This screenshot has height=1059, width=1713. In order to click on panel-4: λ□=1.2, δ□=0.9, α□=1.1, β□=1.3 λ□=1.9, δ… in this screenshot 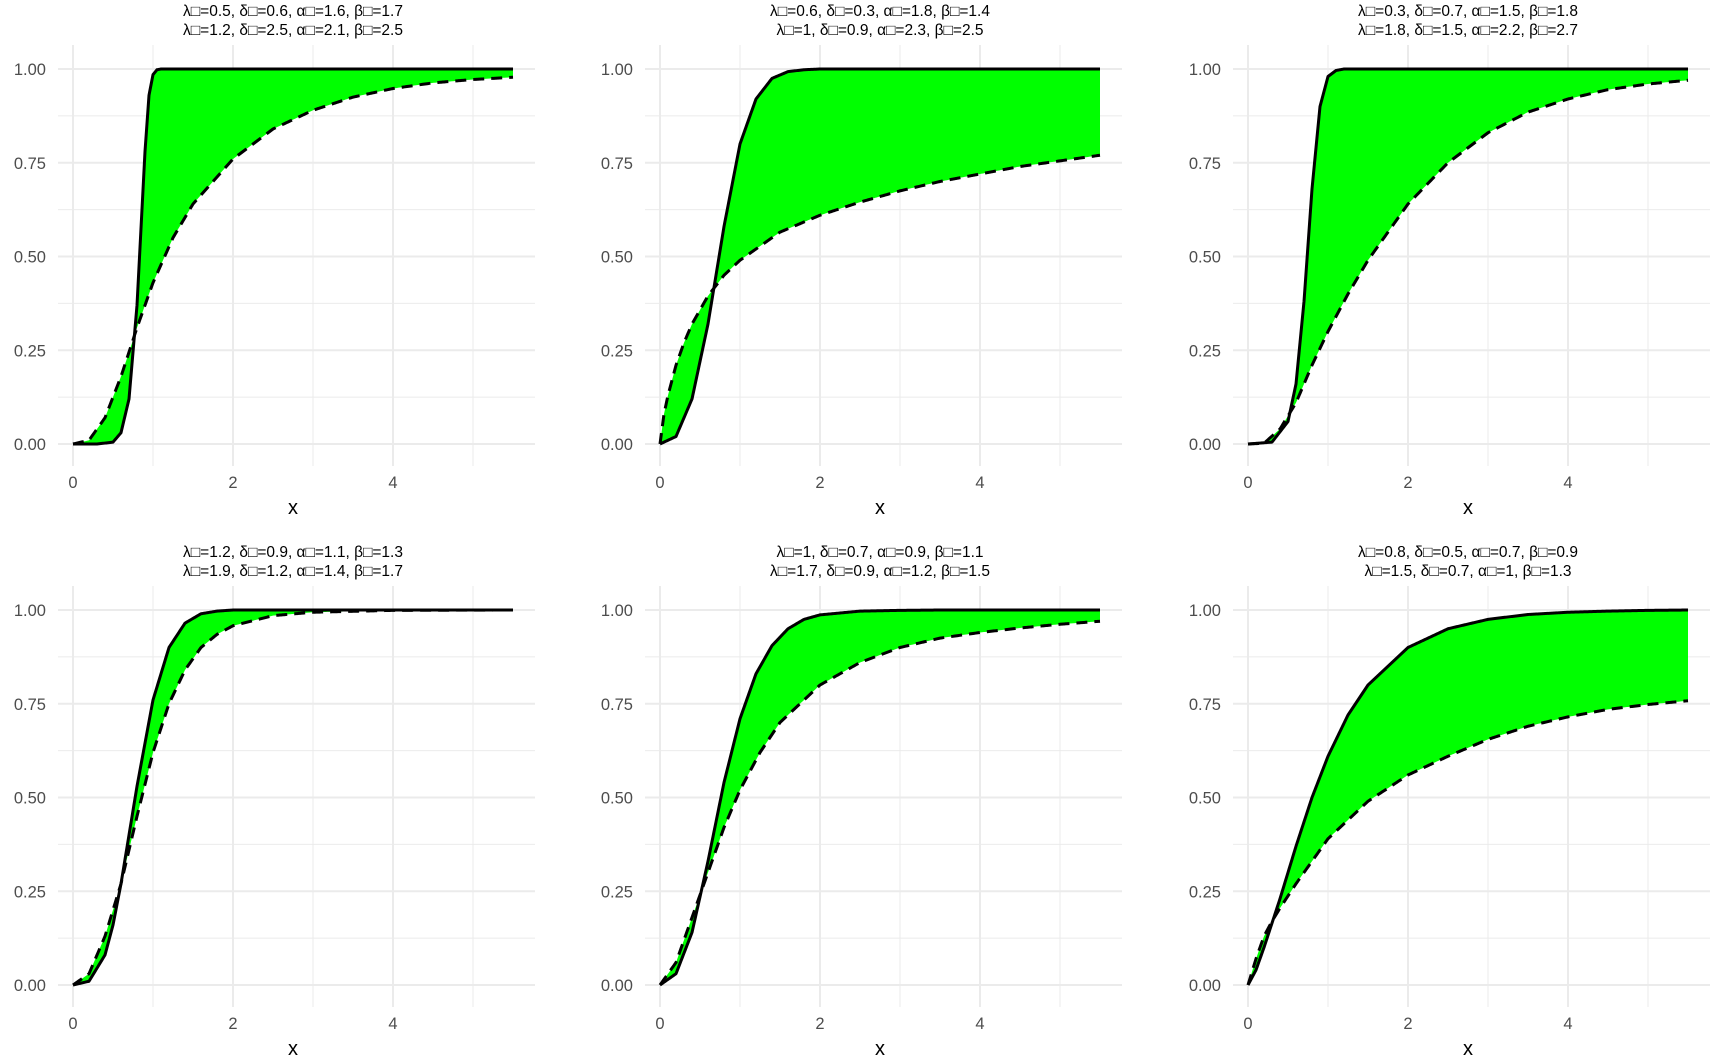, I will do `click(274, 801)`.